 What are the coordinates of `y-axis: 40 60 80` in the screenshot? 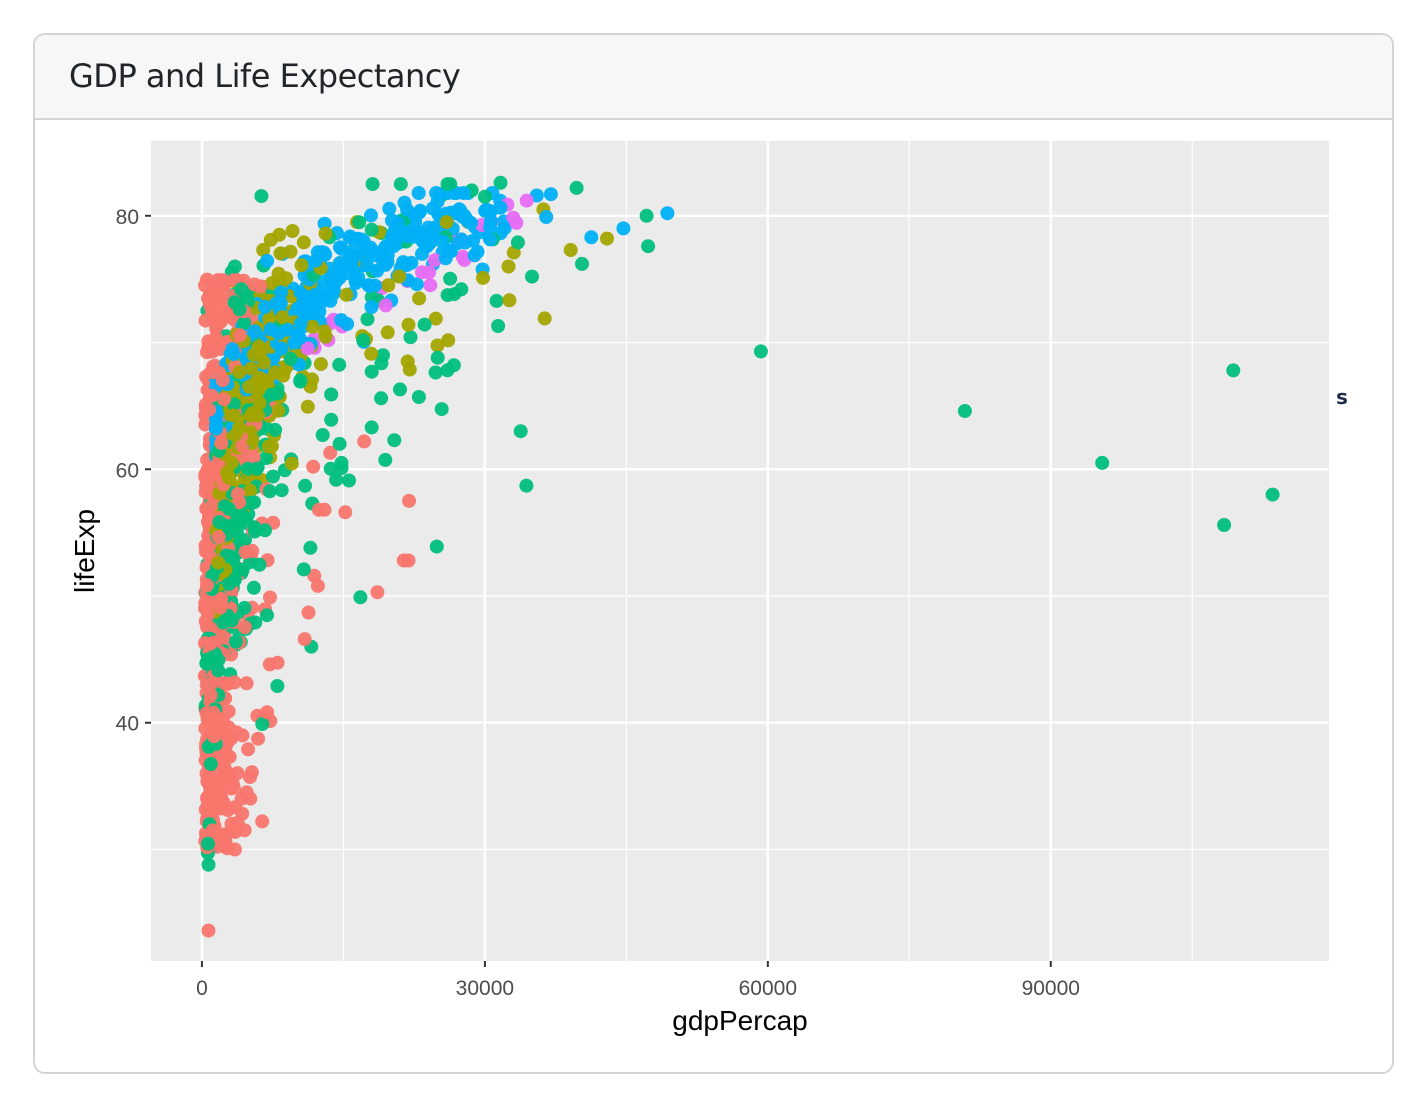 It's located at (133, 471).